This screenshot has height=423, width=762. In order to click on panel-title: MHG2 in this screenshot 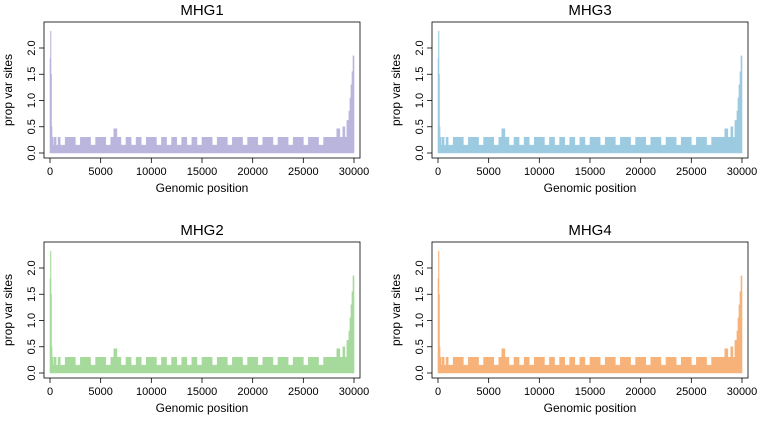, I will do `click(201, 230)`.